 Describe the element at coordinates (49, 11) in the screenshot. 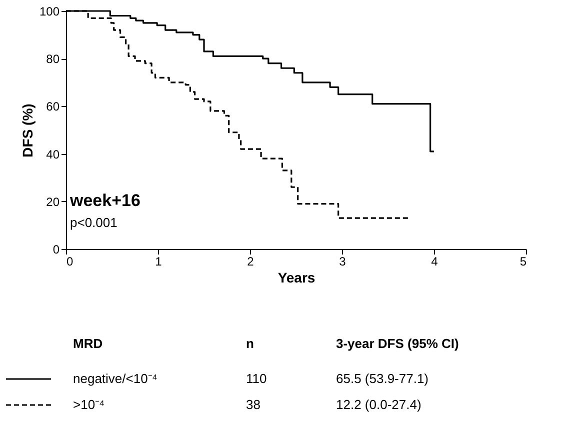

I see `y-tick-label: 100` at that location.